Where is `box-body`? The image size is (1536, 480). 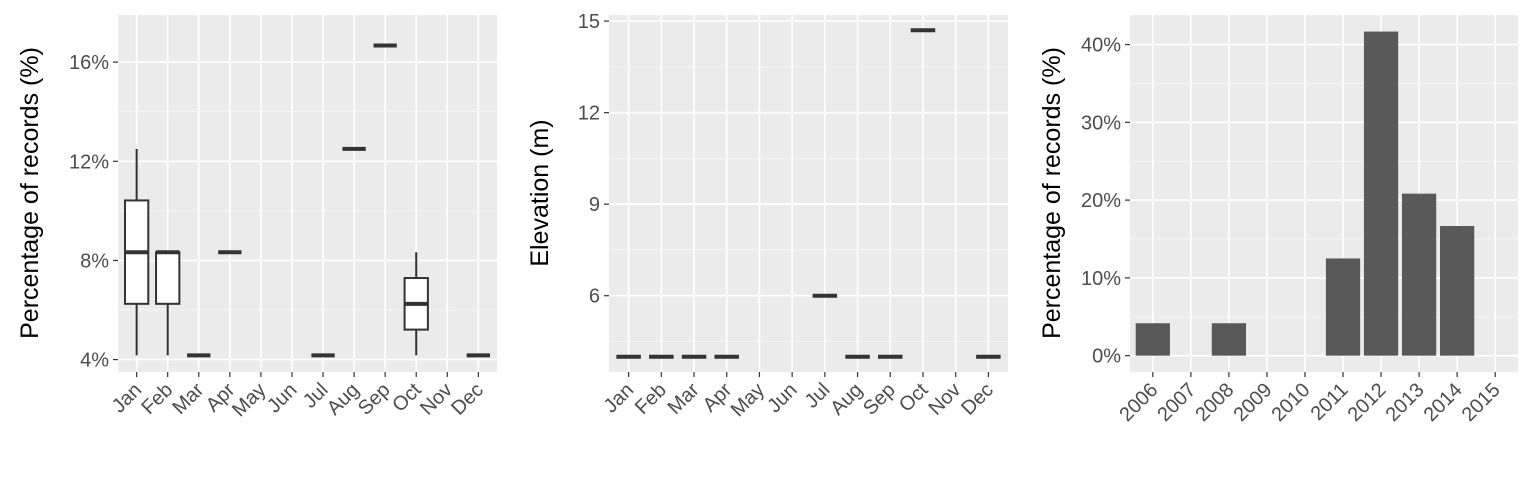
box-body is located at coordinates (168, 278).